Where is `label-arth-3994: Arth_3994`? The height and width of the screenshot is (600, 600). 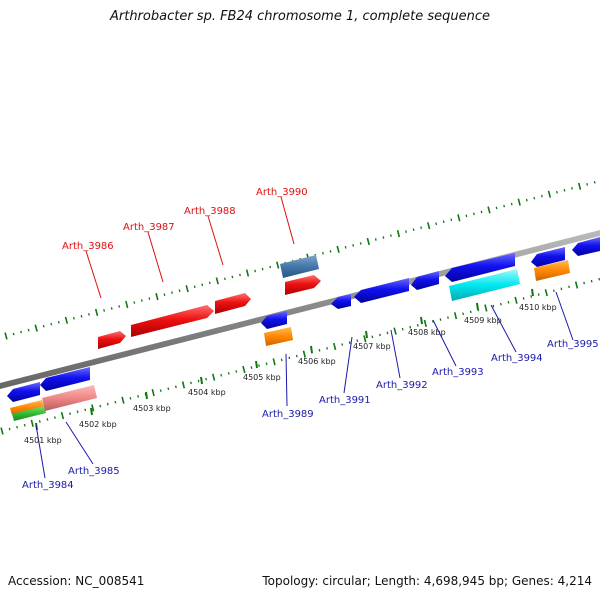 label-arth-3994: Arth_3994 is located at coordinates (517, 358).